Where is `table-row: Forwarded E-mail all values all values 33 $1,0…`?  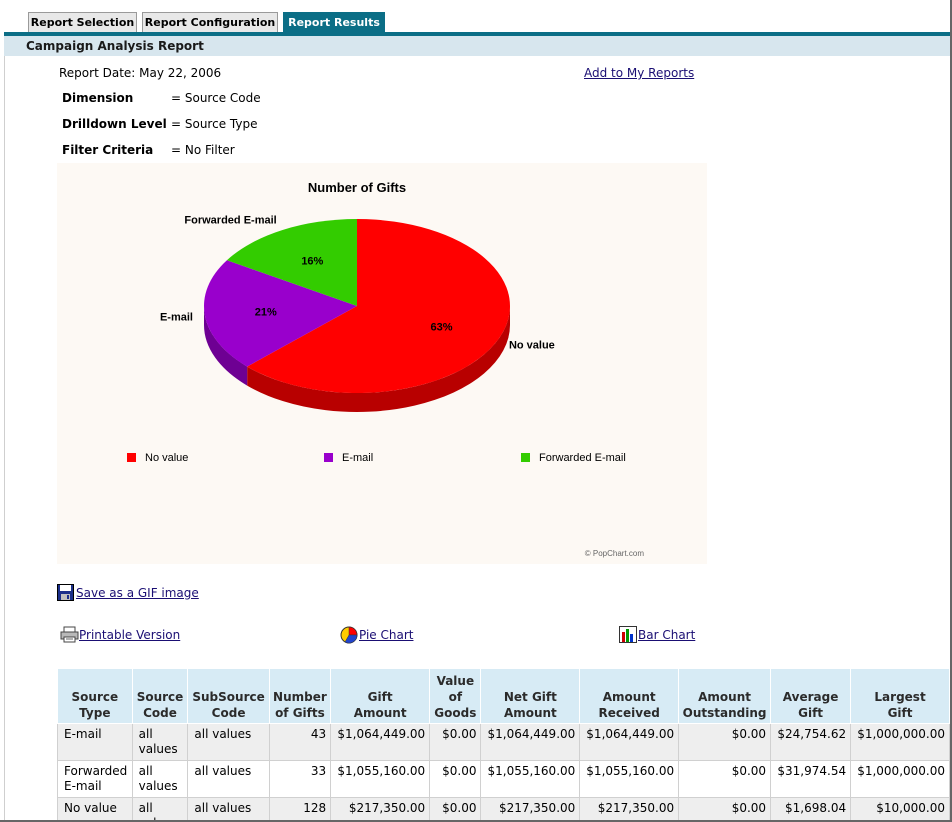
table-row: Forwarded E-mail all values all values 33 $1,0… is located at coordinates (503, 779).